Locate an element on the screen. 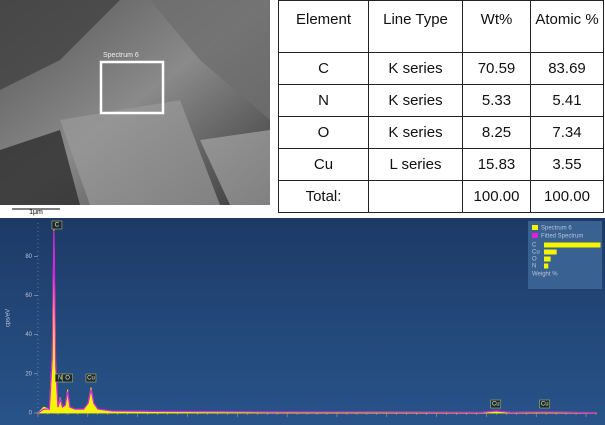 Image resolution: width=605 pixels, height=425 pixels. y-tick-label: 0 is located at coordinates (31, 414).